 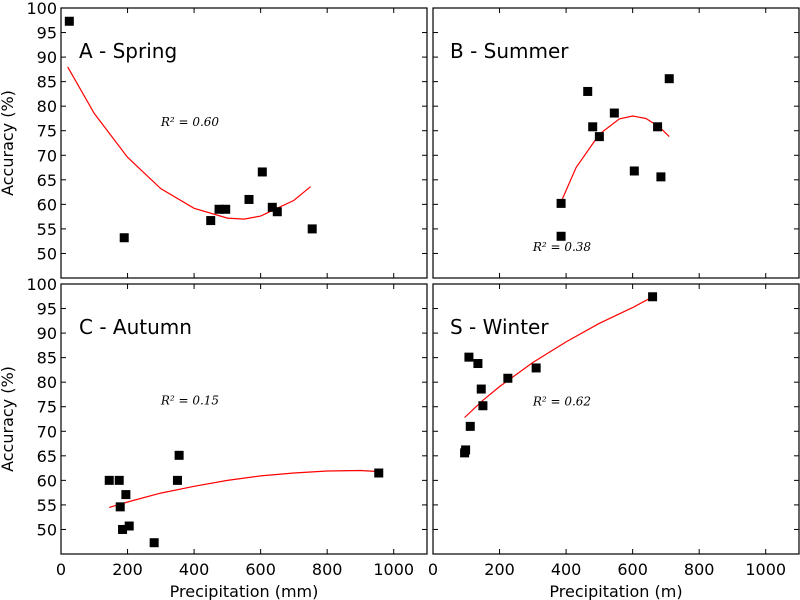 I want to click on x-axis-label: Precipitation (mm), so click(x=244, y=591).